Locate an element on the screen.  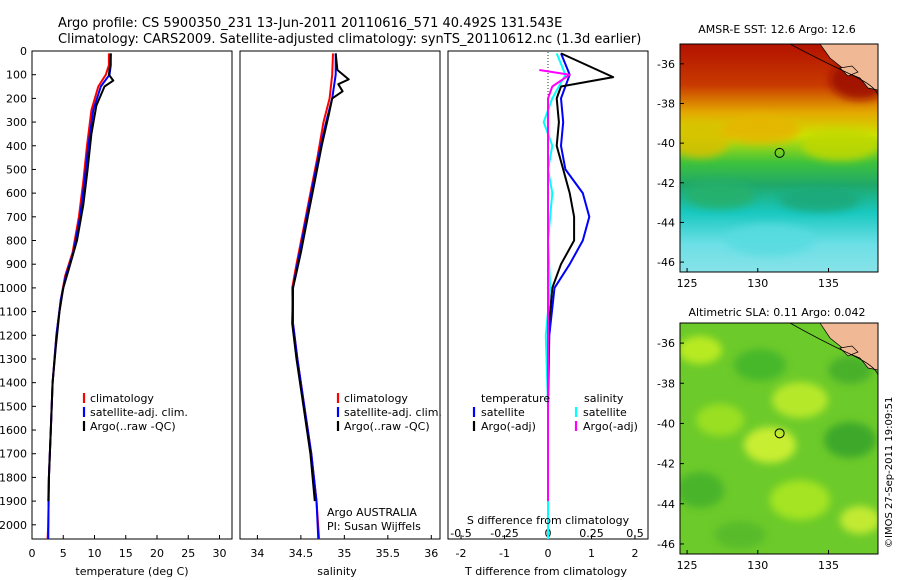
land-kangaroo-island is located at coordinates (849, 351).